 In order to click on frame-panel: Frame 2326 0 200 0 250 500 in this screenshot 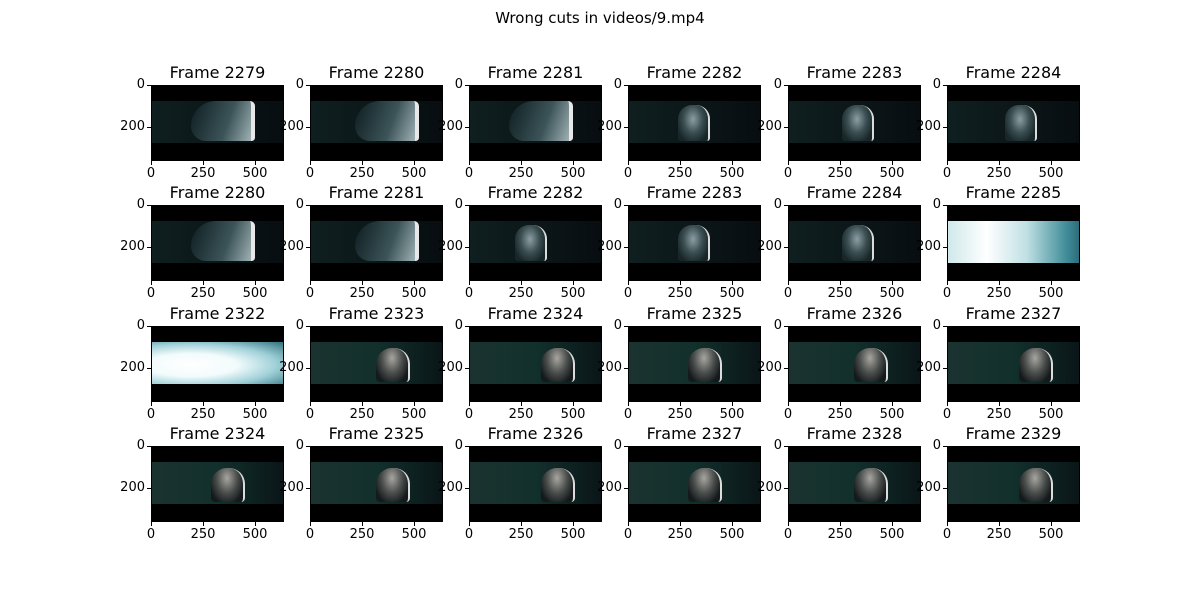, I will do `click(839, 363)`.